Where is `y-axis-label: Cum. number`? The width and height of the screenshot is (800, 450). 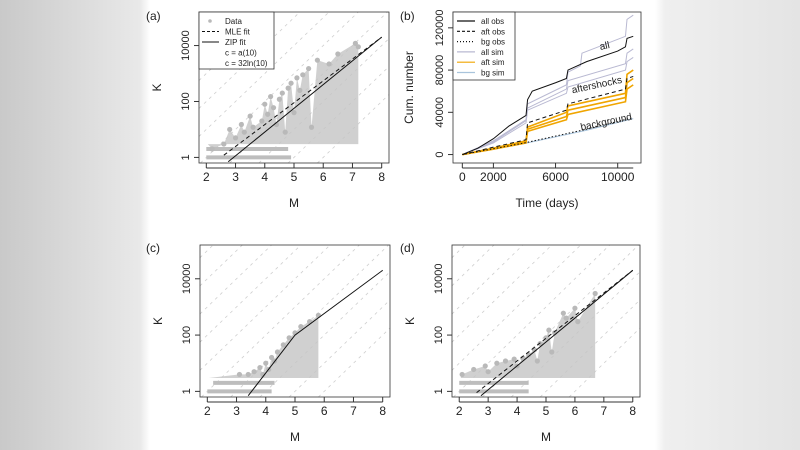 y-axis-label: Cum. number is located at coordinates (409, 87).